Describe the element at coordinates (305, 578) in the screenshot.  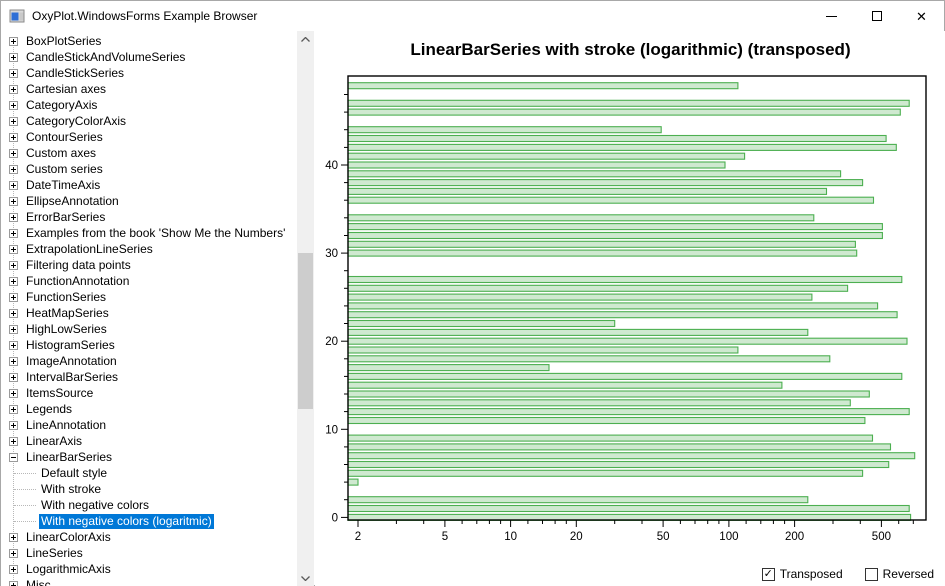
I see `scroll-down-icon` at that location.